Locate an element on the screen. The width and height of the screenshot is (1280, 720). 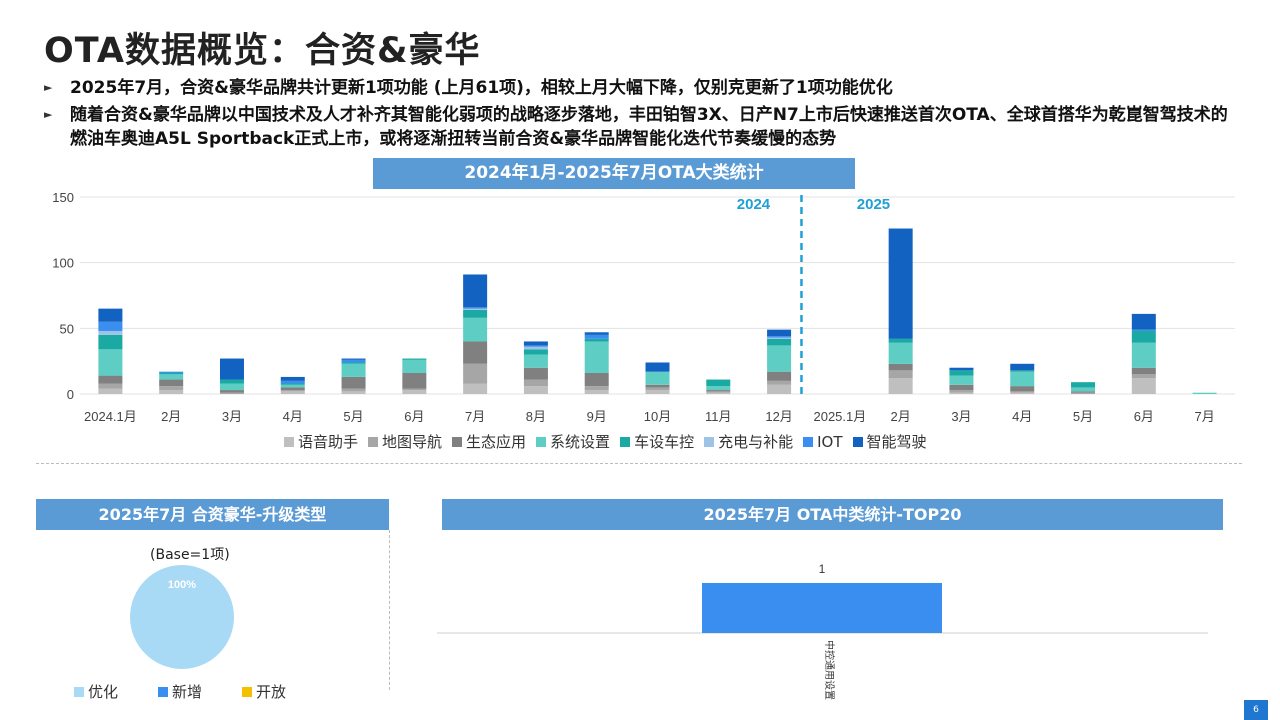
year-label: 2024 is located at coordinates (754, 204).